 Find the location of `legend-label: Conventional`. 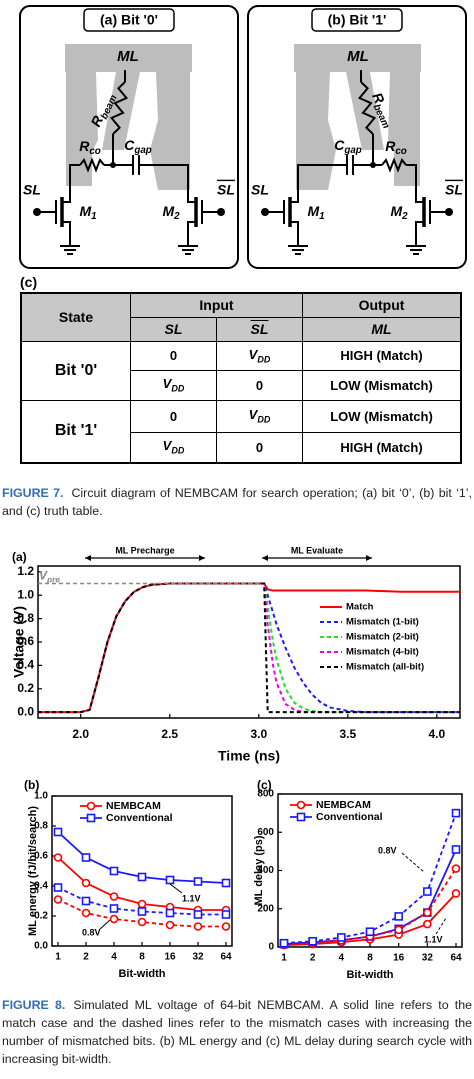

legend-label: Conventional is located at coordinates (139, 818).